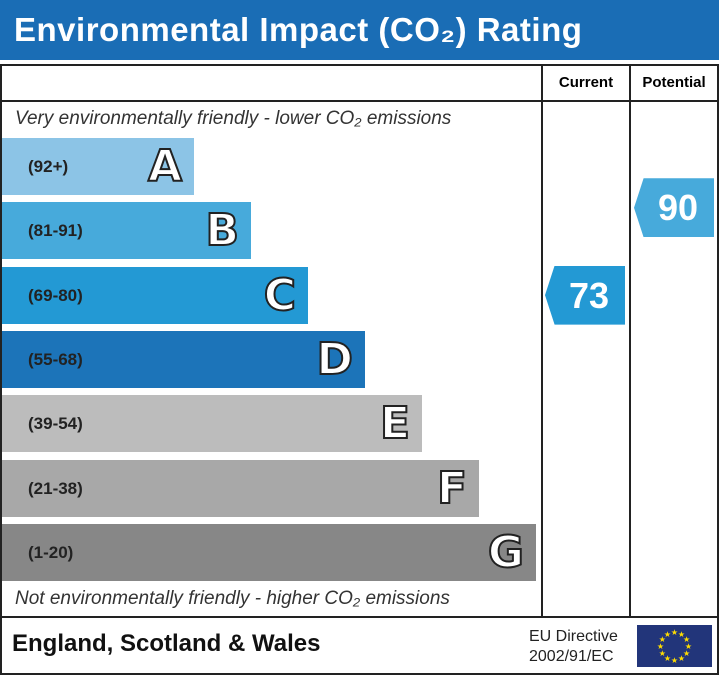 The width and height of the screenshot is (719, 675). Describe the element at coordinates (55, 424) in the screenshot. I see `band-range: (39-54)` at that location.